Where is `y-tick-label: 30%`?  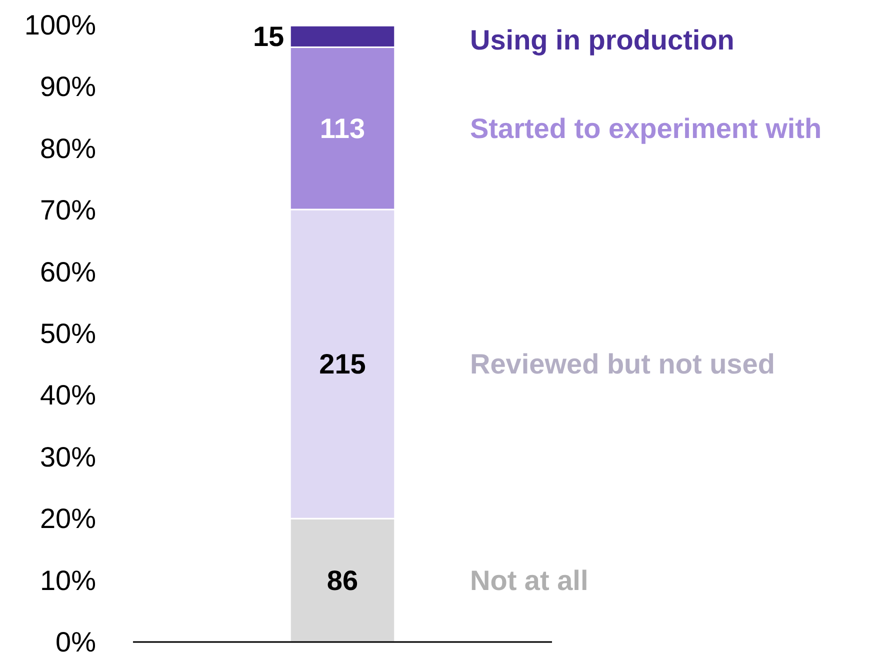
y-tick-label: 30% is located at coordinates (68, 456).